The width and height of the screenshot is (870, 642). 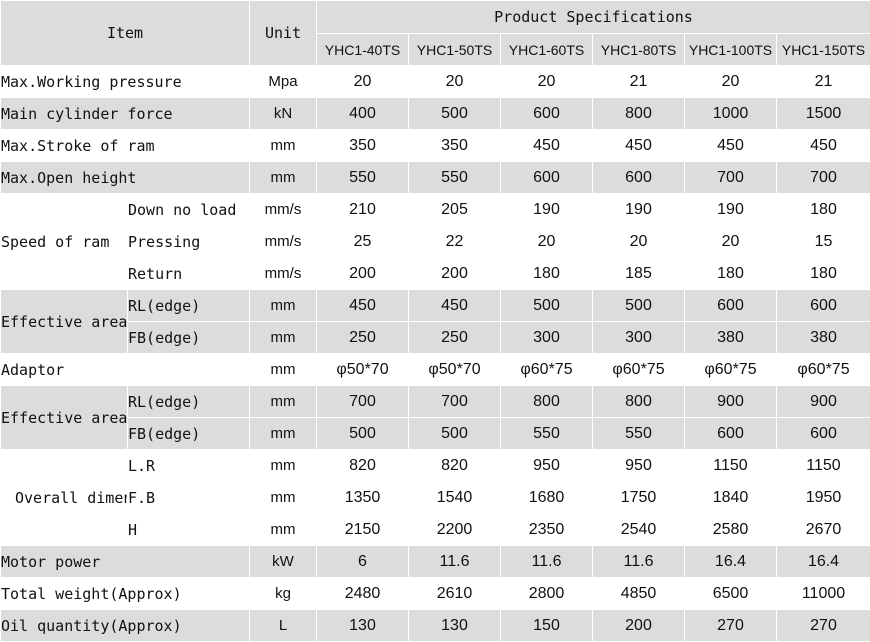 What do you see at coordinates (125, 114) in the screenshot?
I see `row-label: Main cylinder force` at bounding box center [125, 114].